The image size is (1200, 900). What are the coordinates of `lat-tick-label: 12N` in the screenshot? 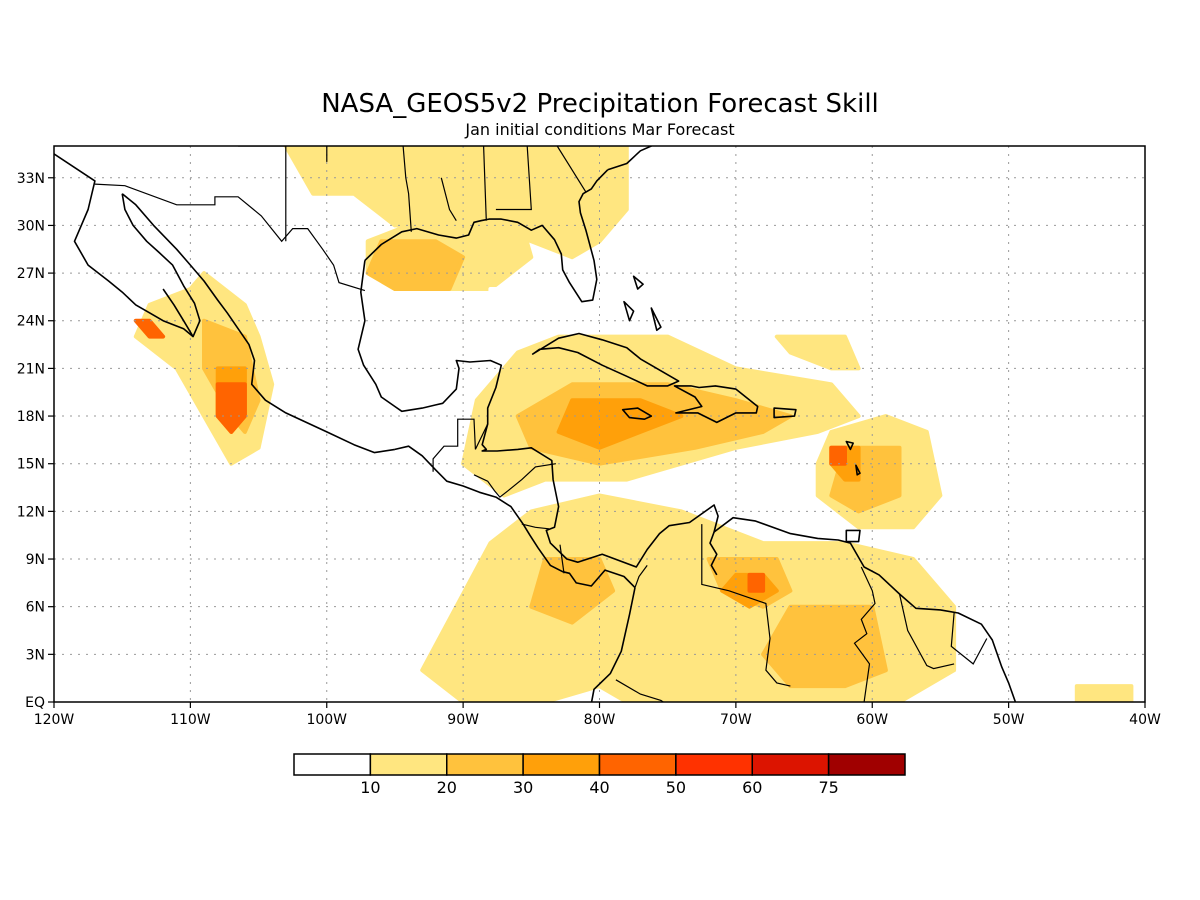 It's located at (31, 512).